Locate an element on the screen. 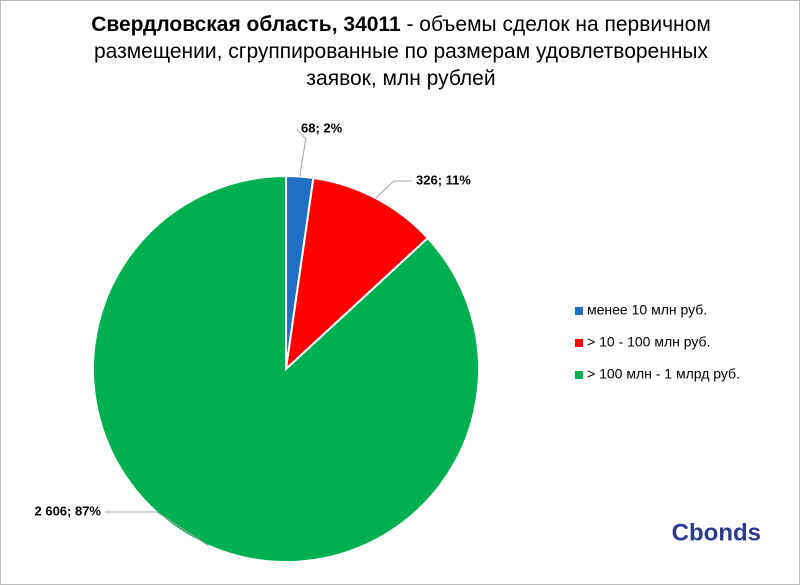  legend-label: > 10 - 100 млн руб. is located at coordinates (648, 342).